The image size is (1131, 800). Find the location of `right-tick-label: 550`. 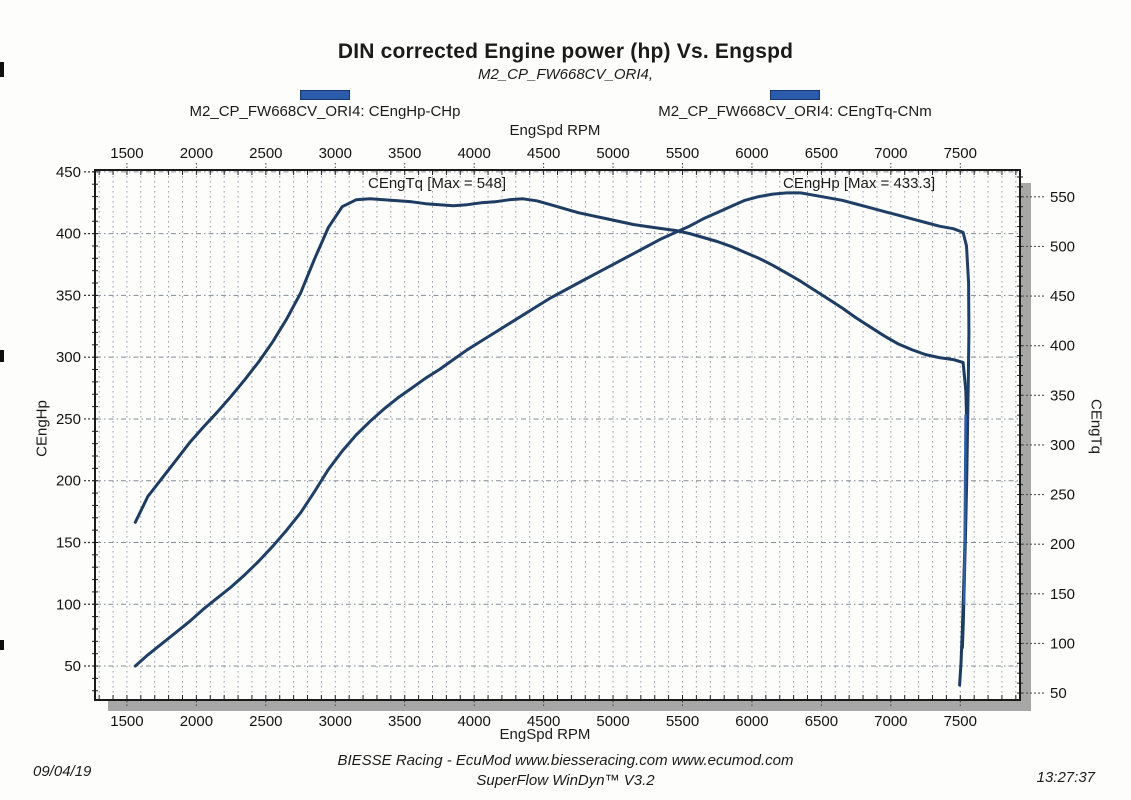

right-tick-label: 550 is located at coordinates (1062, 197).